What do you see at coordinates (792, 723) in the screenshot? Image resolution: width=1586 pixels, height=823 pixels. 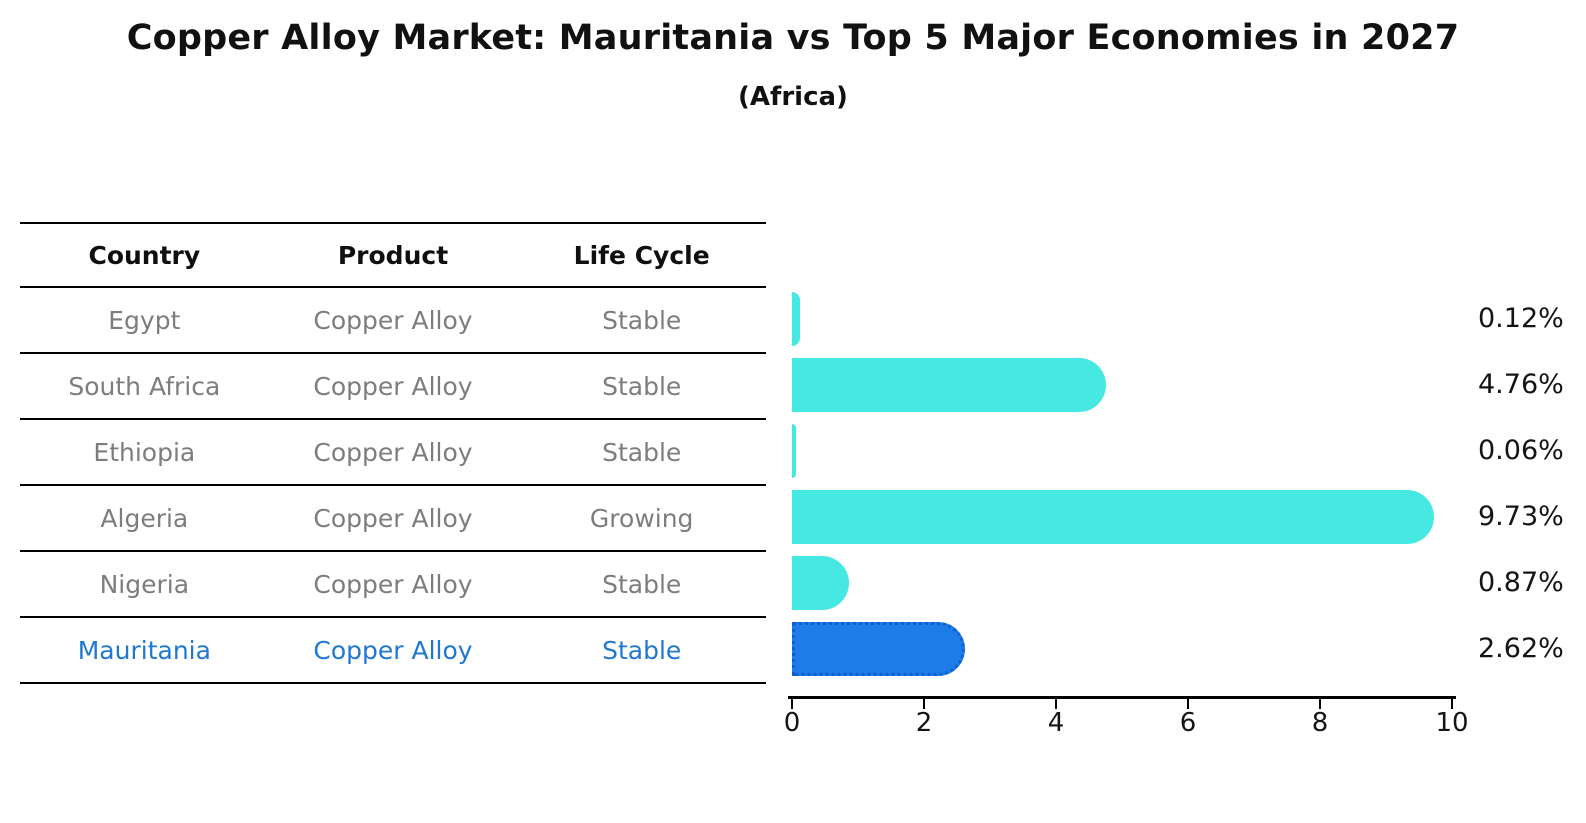 I see `x-tick-label-0: 0` at bounding box center [792, 723].